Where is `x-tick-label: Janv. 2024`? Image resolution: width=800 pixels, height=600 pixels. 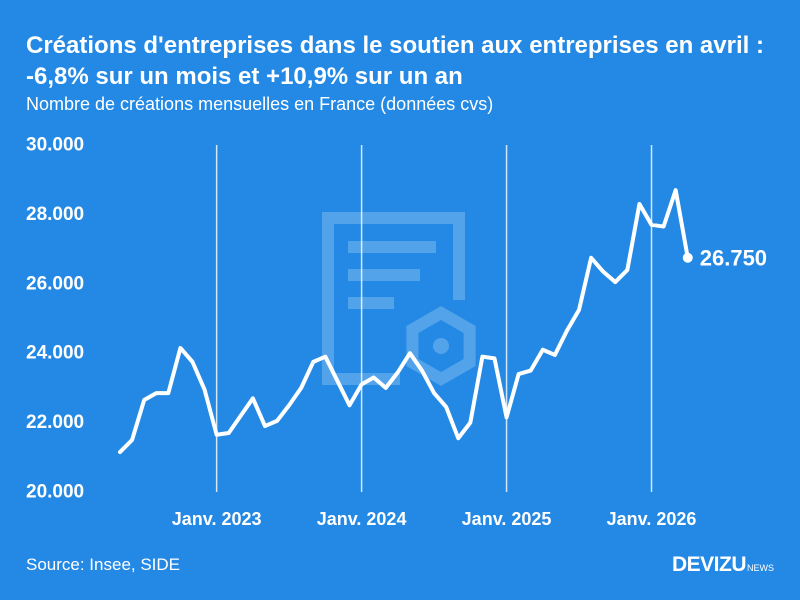 x-tick-label: Janv. 2024 is located at coordinates (362, 519).